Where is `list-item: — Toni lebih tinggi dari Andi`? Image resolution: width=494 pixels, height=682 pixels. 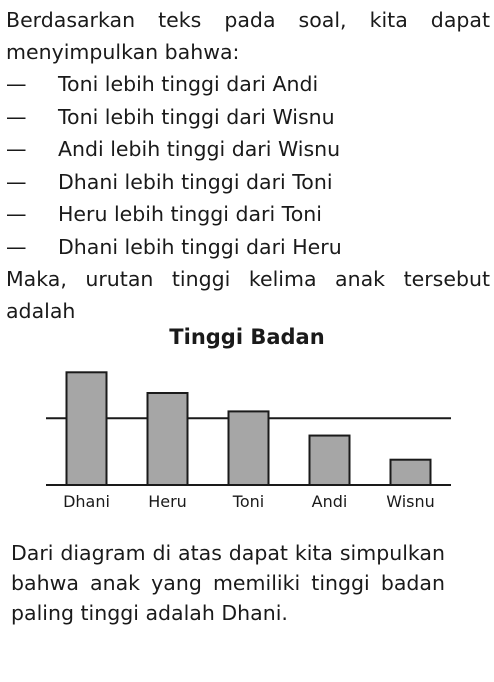 list-item: — Toni lebih tinggi dari Andi is located at coordinates (248, 84).